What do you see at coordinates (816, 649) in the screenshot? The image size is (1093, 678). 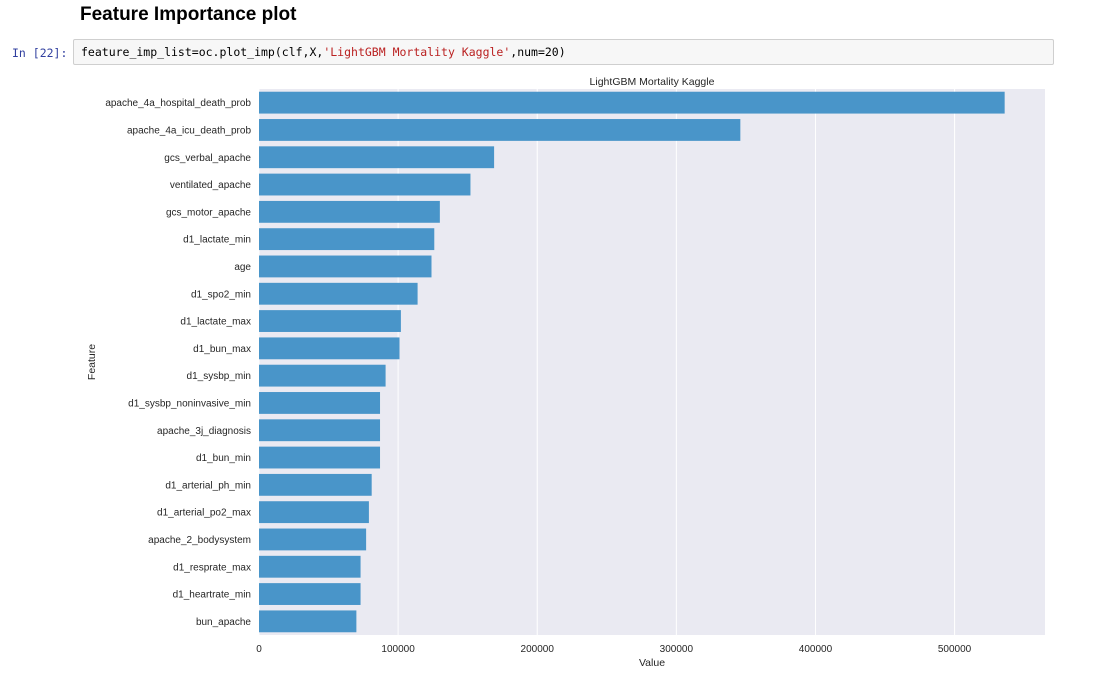 I see `x-tick-label: 400000` at bounding box center [816, 649].